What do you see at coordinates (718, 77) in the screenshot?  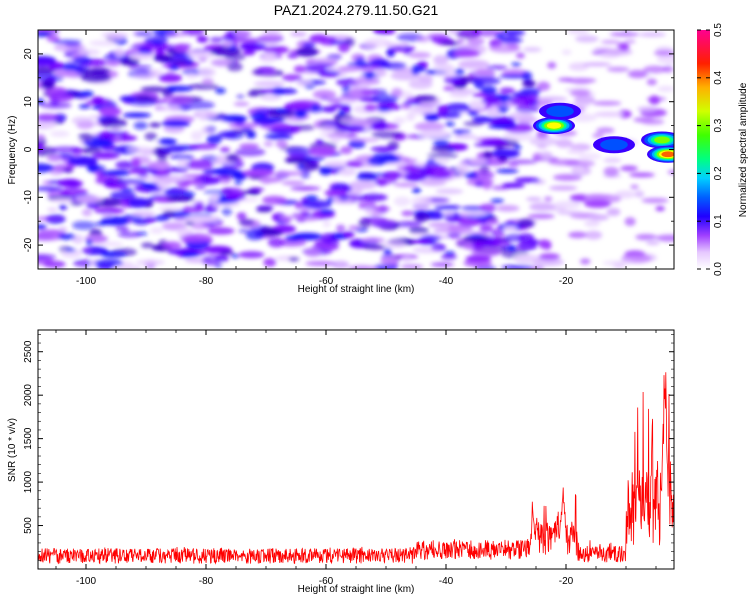 I see `colorbar-tick-label: 0.4` at bounding box center [718, 77].